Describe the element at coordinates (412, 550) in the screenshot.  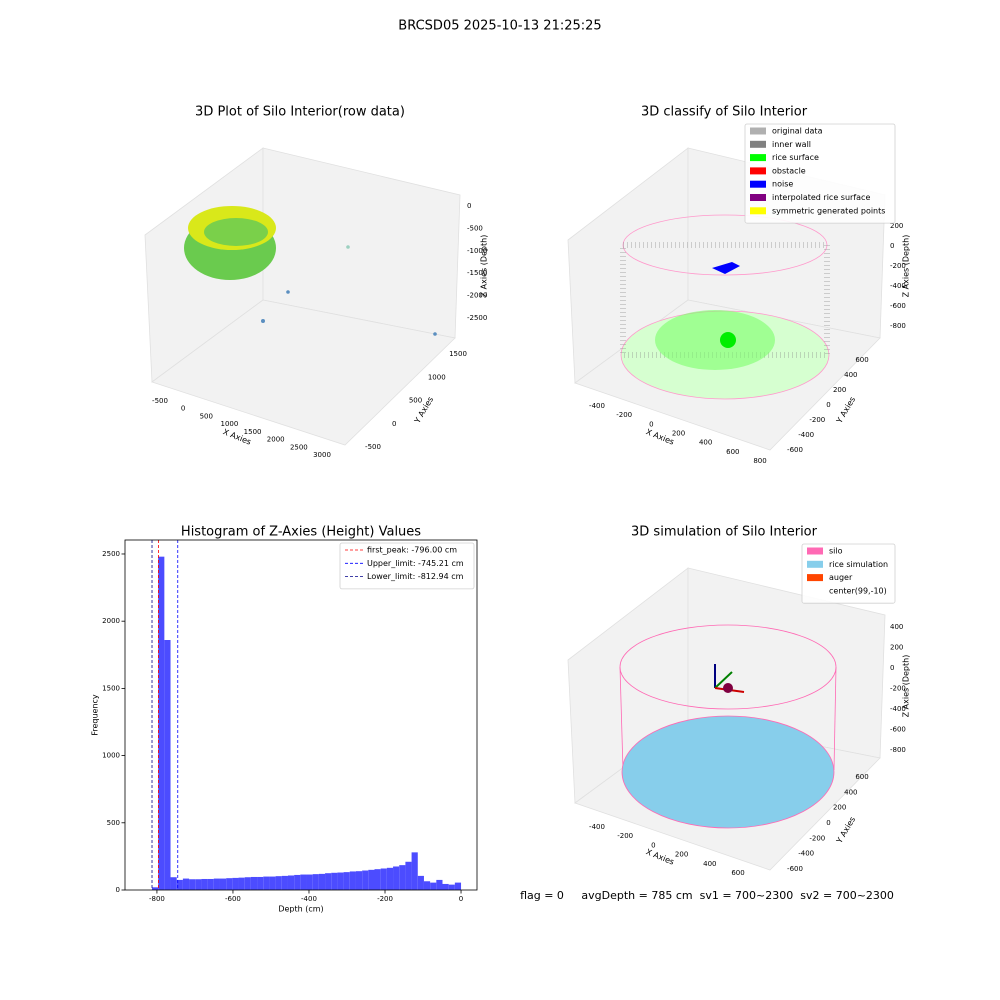
I see `legend-label: first_peak: -796.00 cm` at that location.